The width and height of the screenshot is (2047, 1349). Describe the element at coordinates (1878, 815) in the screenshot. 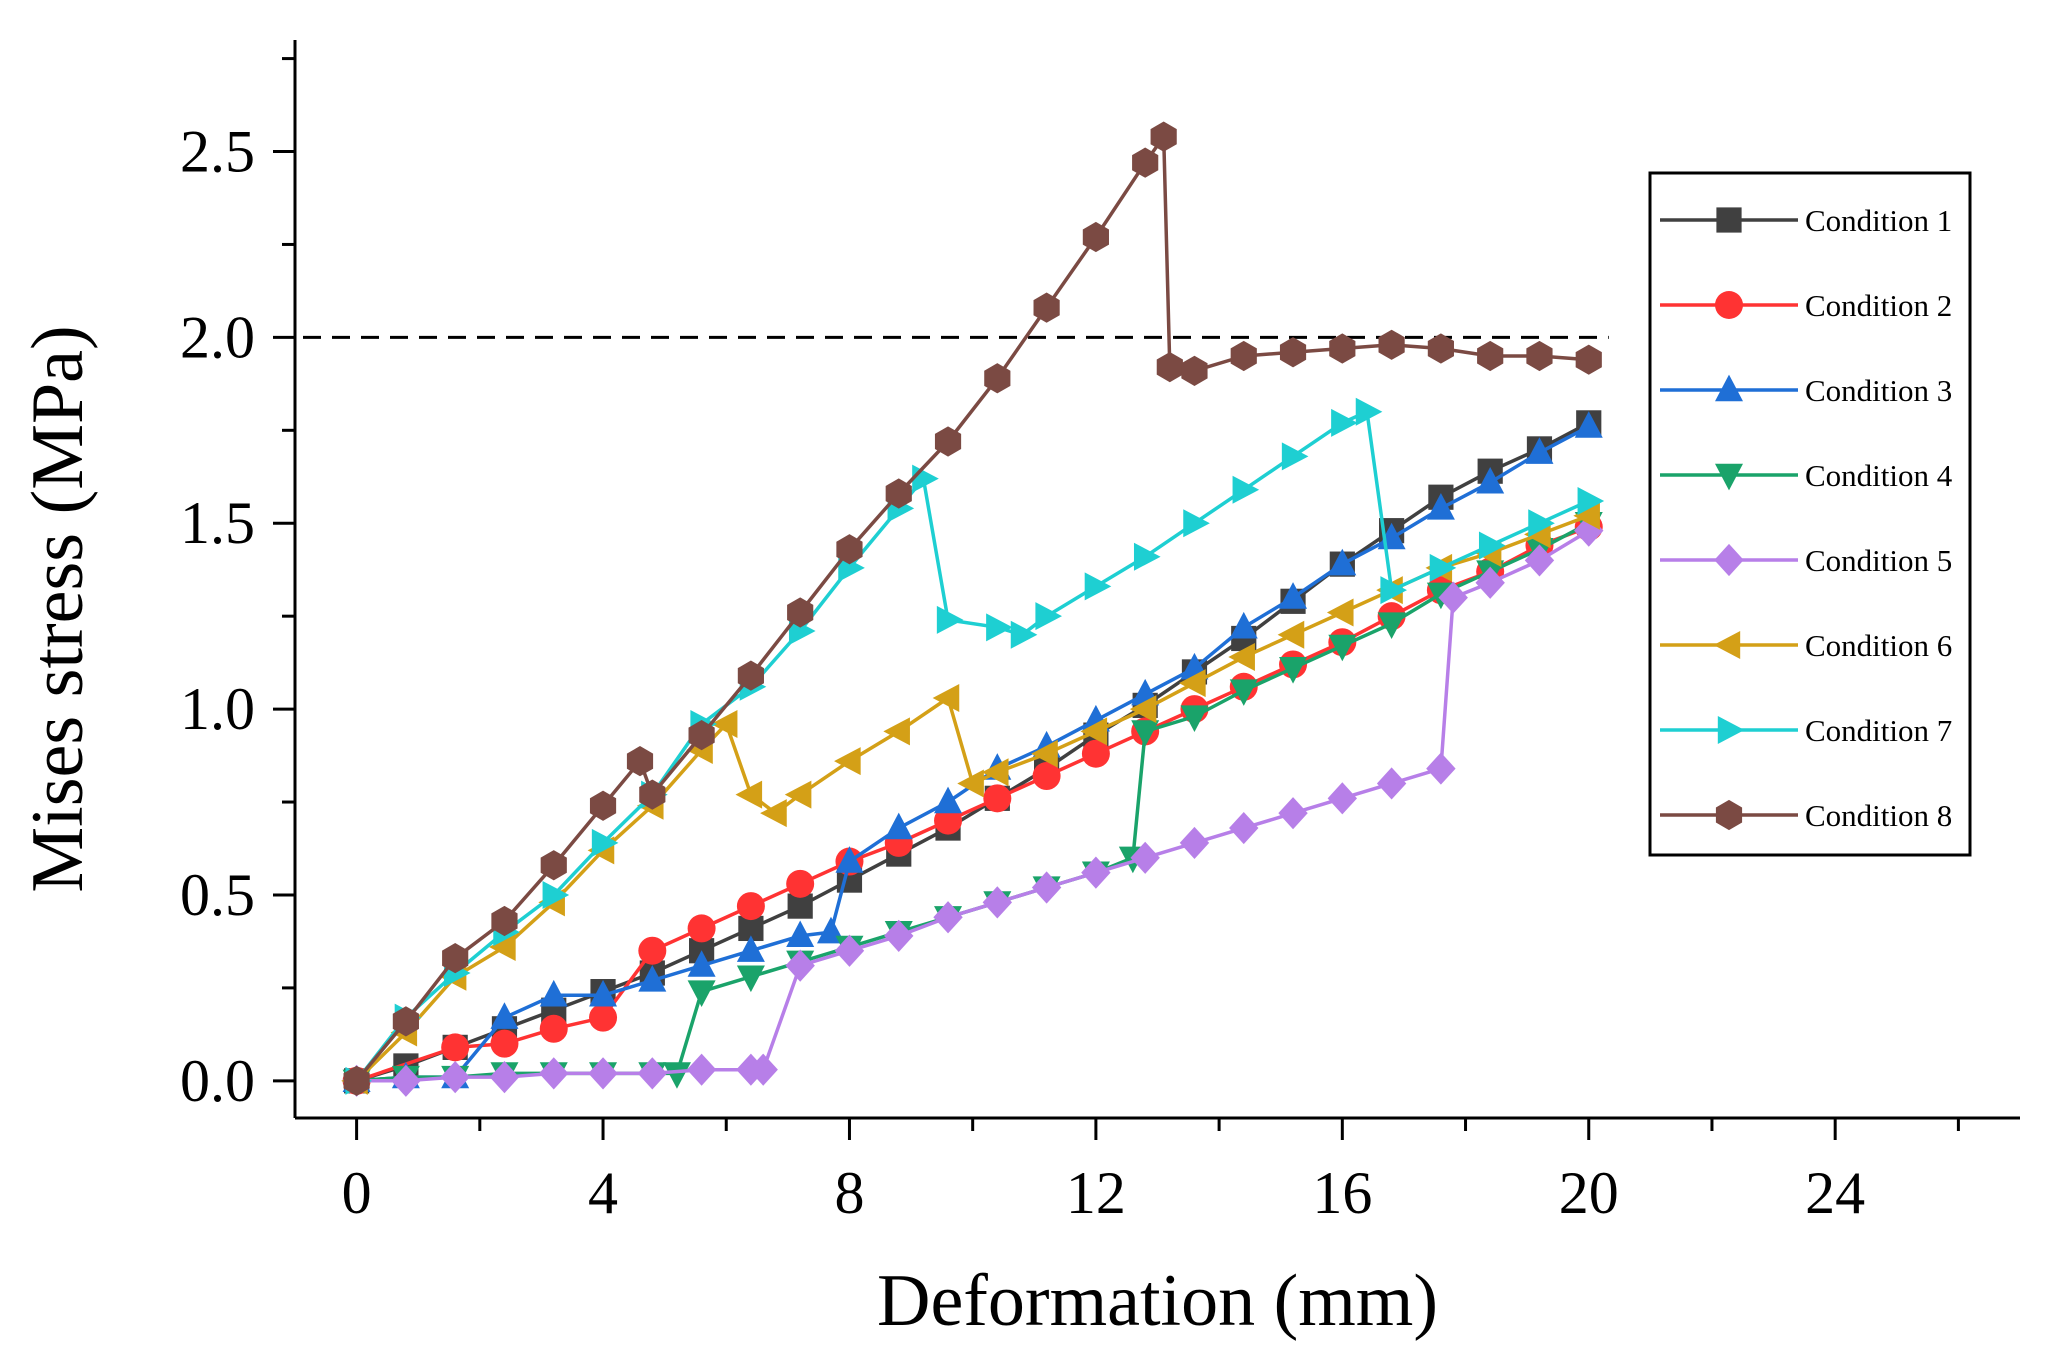

I see `legend-label: Condition 8` at that location.